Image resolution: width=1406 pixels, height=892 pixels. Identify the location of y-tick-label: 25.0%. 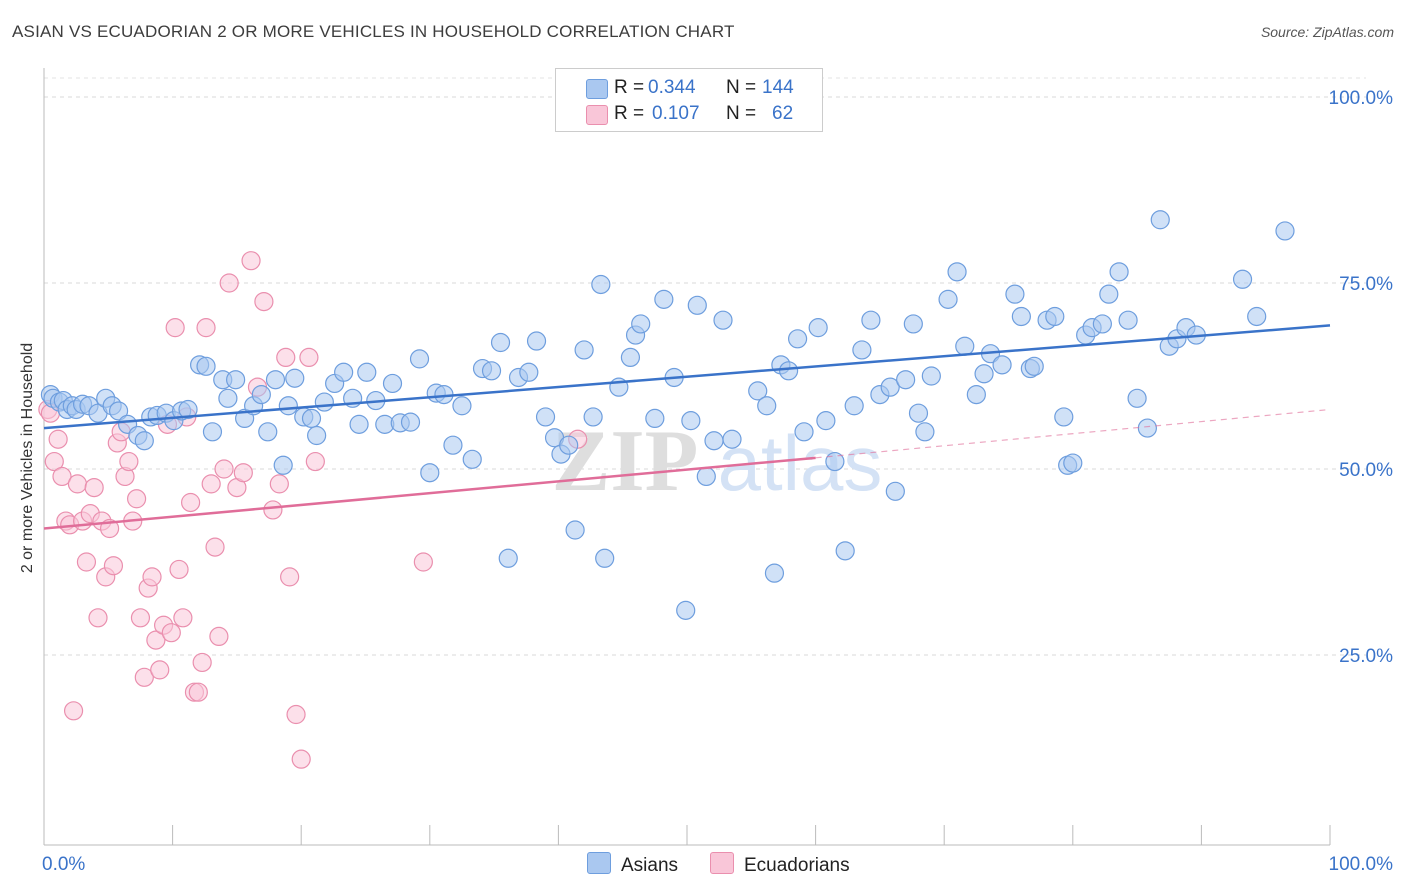
(1366, 656).